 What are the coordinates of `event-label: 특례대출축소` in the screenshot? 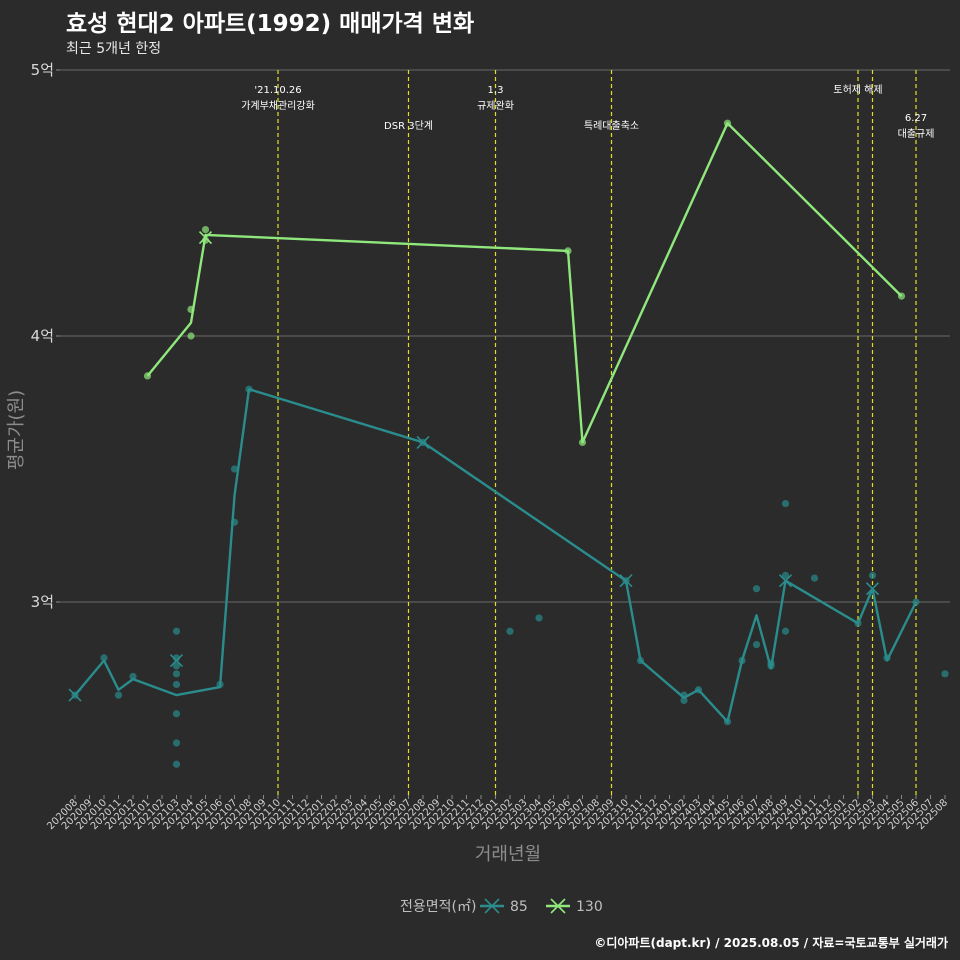 It's located at (611, 126).